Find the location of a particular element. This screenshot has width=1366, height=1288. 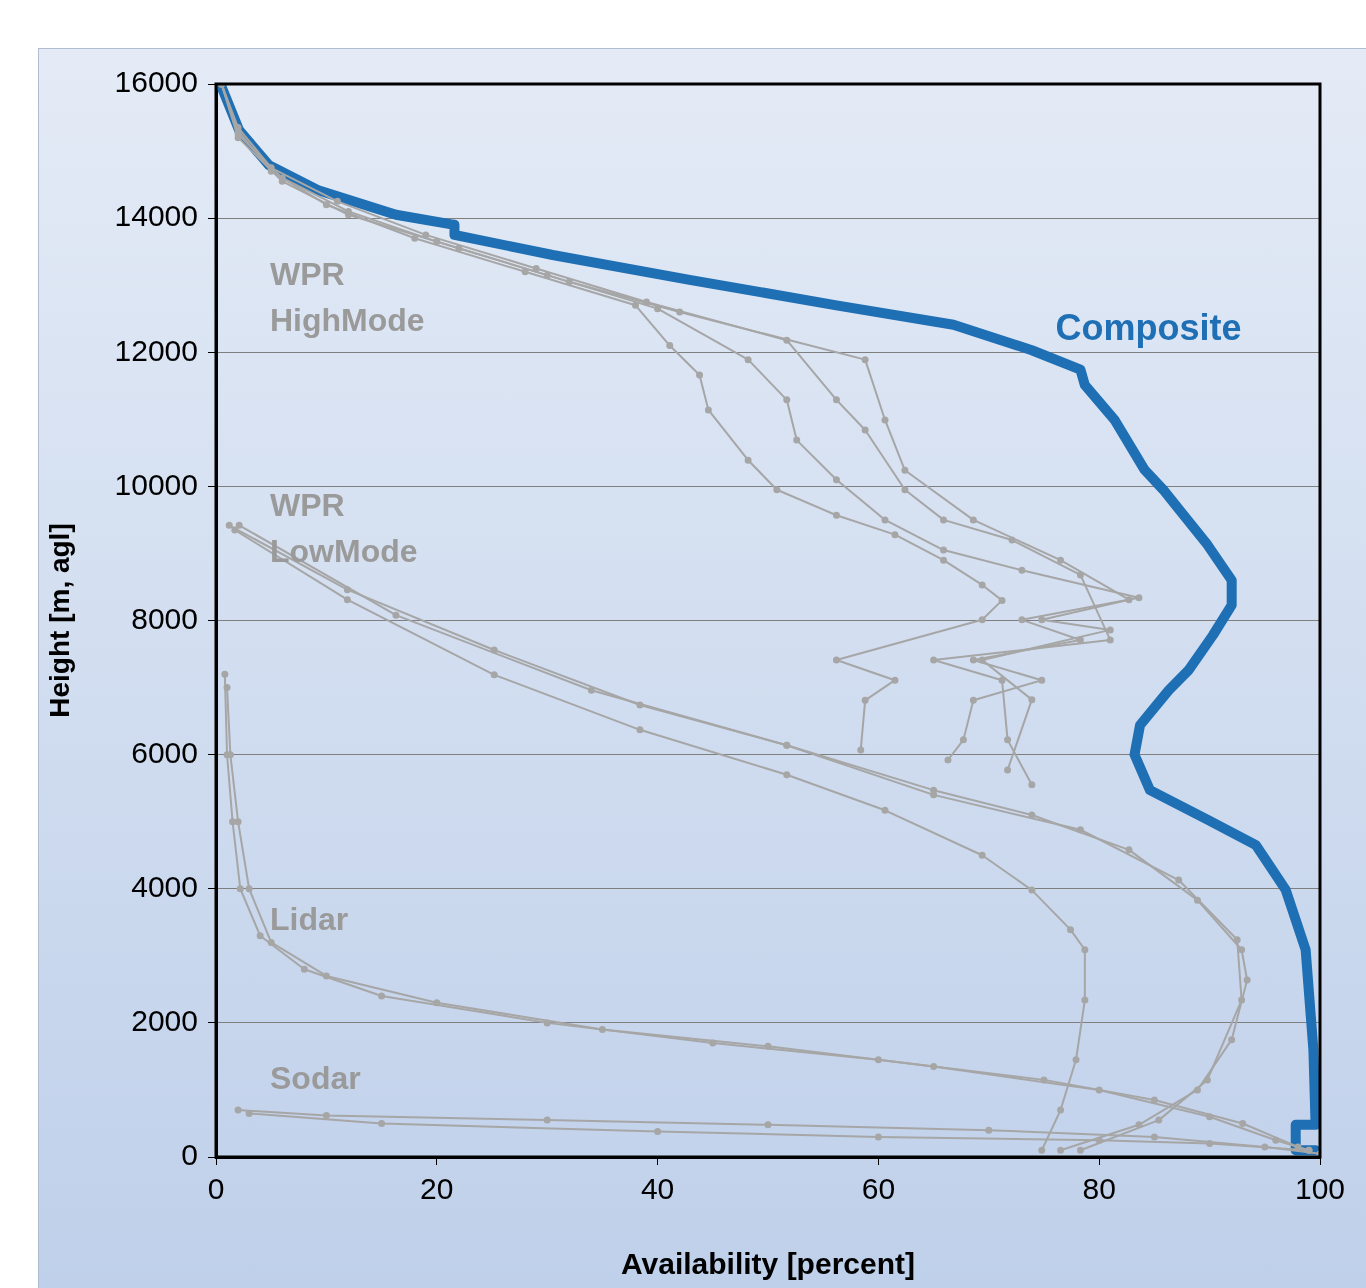

annotation: WPR HighMode is located at coordinates (347, 296).